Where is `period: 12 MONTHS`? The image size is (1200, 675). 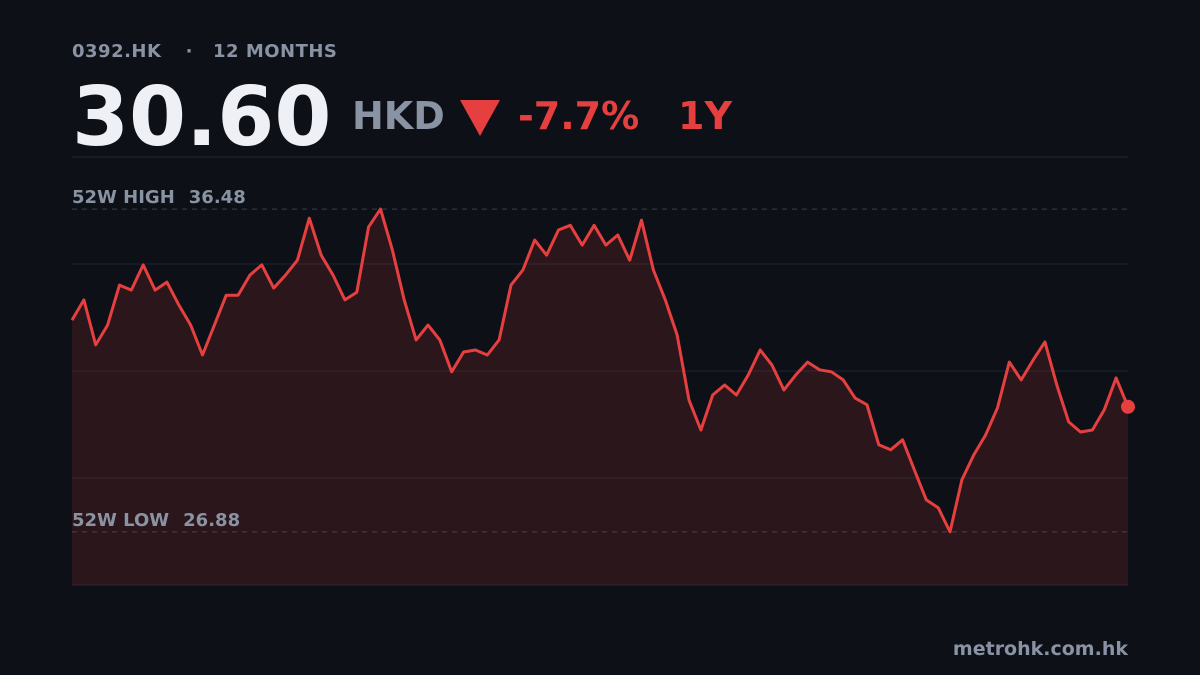 period: 12 MONTHS is located at coordinates (275, 51).